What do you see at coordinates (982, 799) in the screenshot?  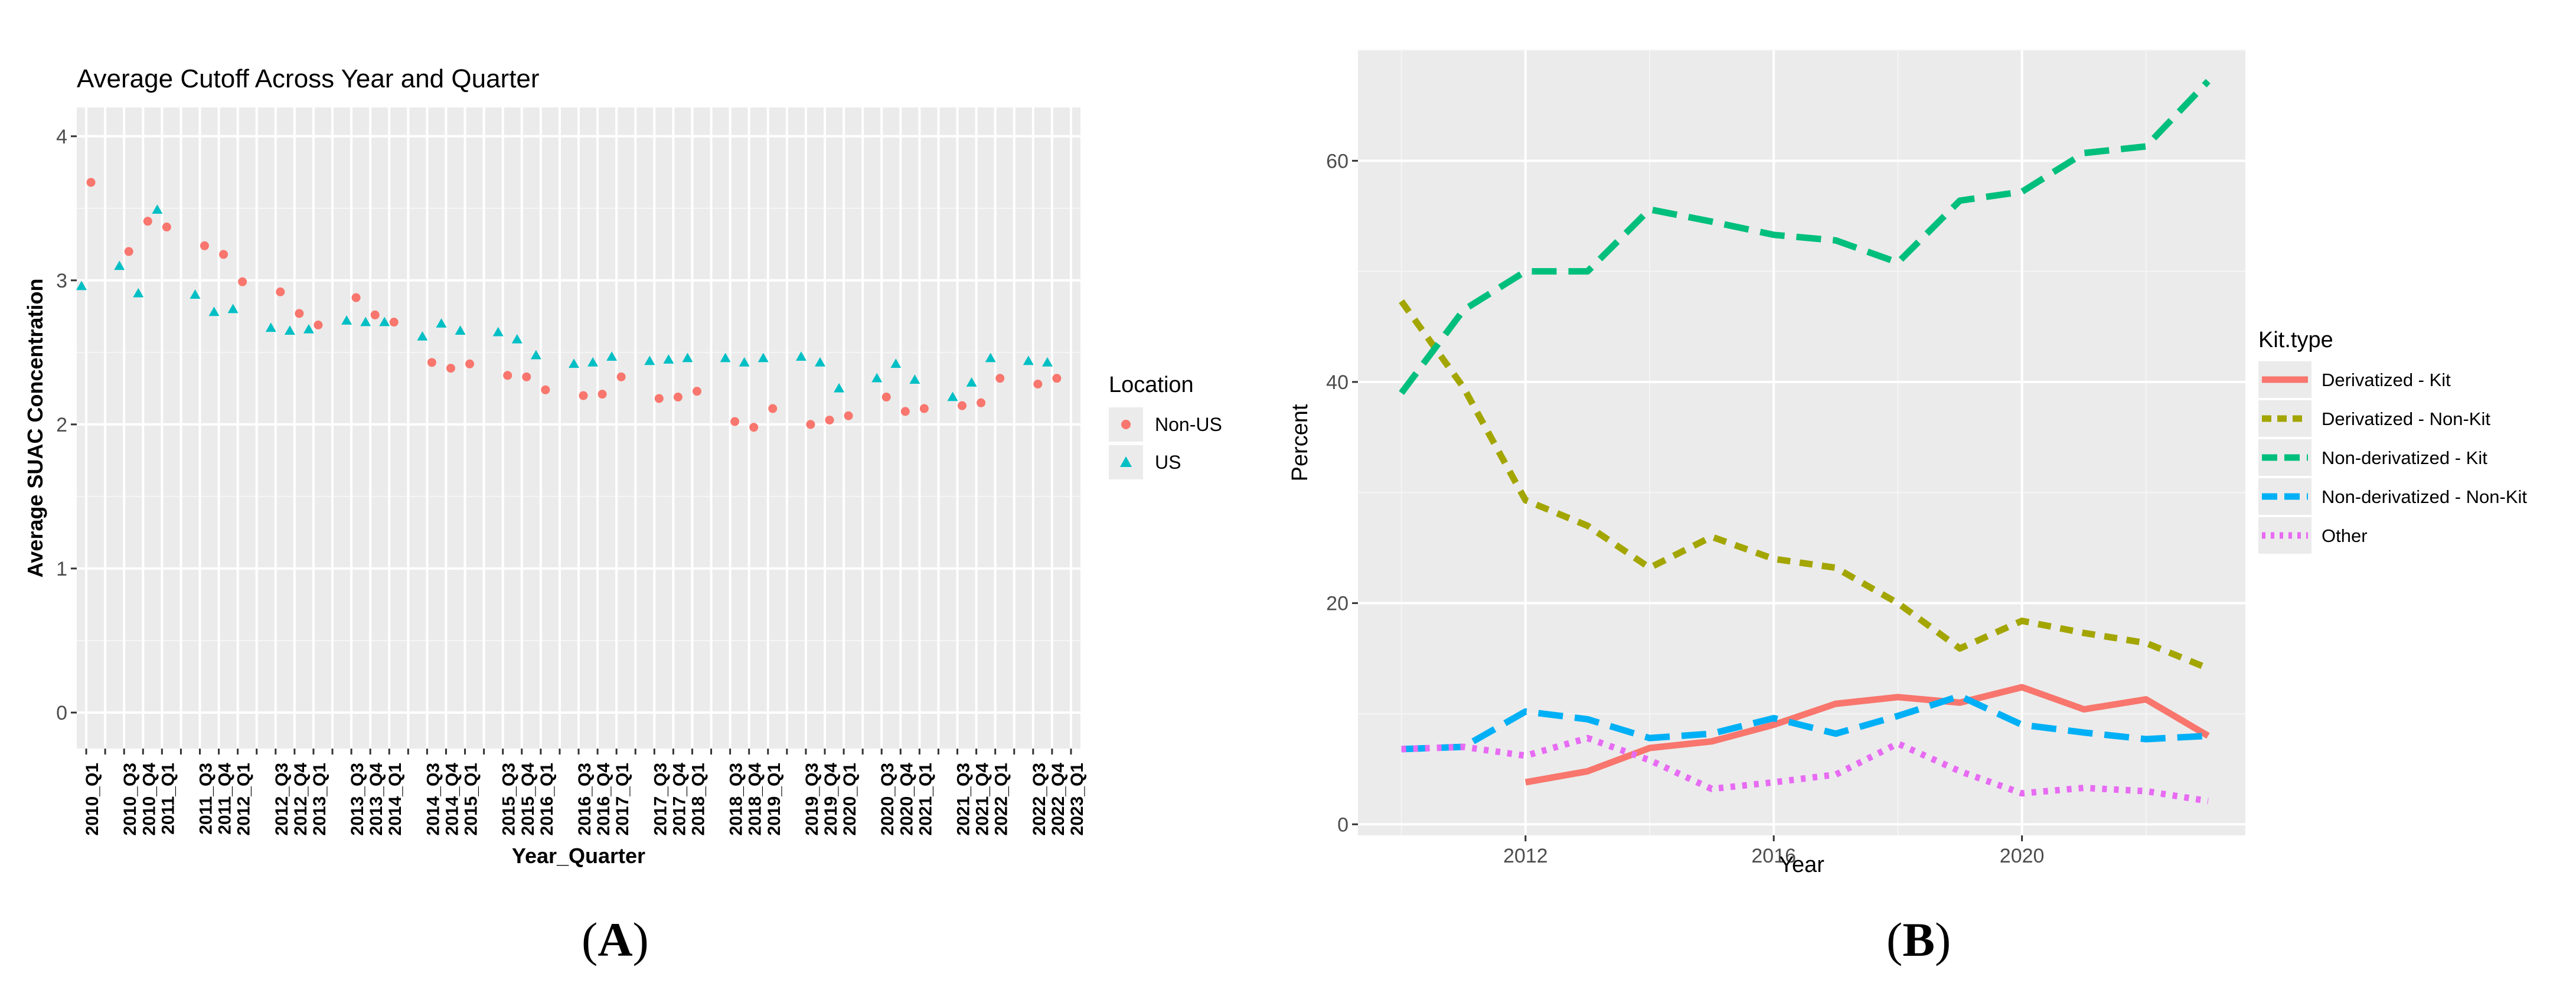 I see `chart-a-xtick-label: 2021_Q4` at bounding box center [982, 799].